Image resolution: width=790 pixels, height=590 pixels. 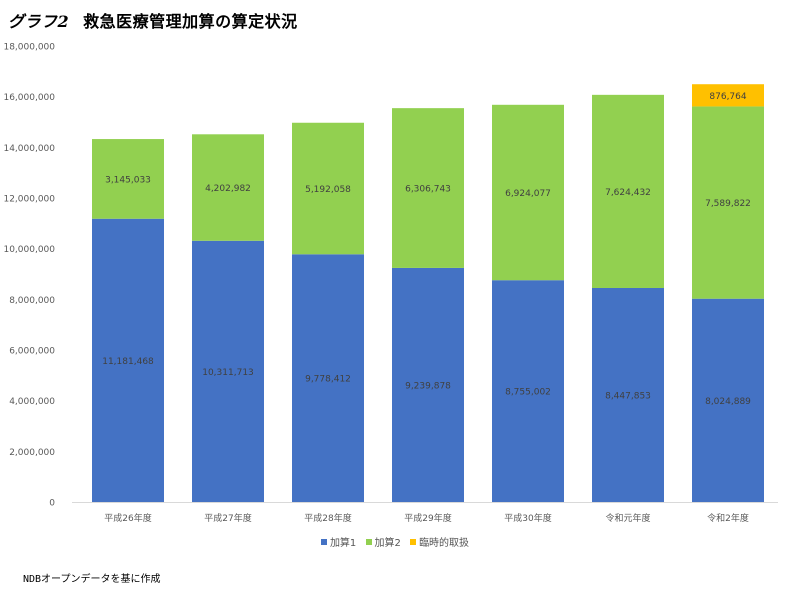 What do you see at coordinates (323, 542) in the screenshot?
I see `legend-swatch-kasan1` at bounding box center [323, 542].